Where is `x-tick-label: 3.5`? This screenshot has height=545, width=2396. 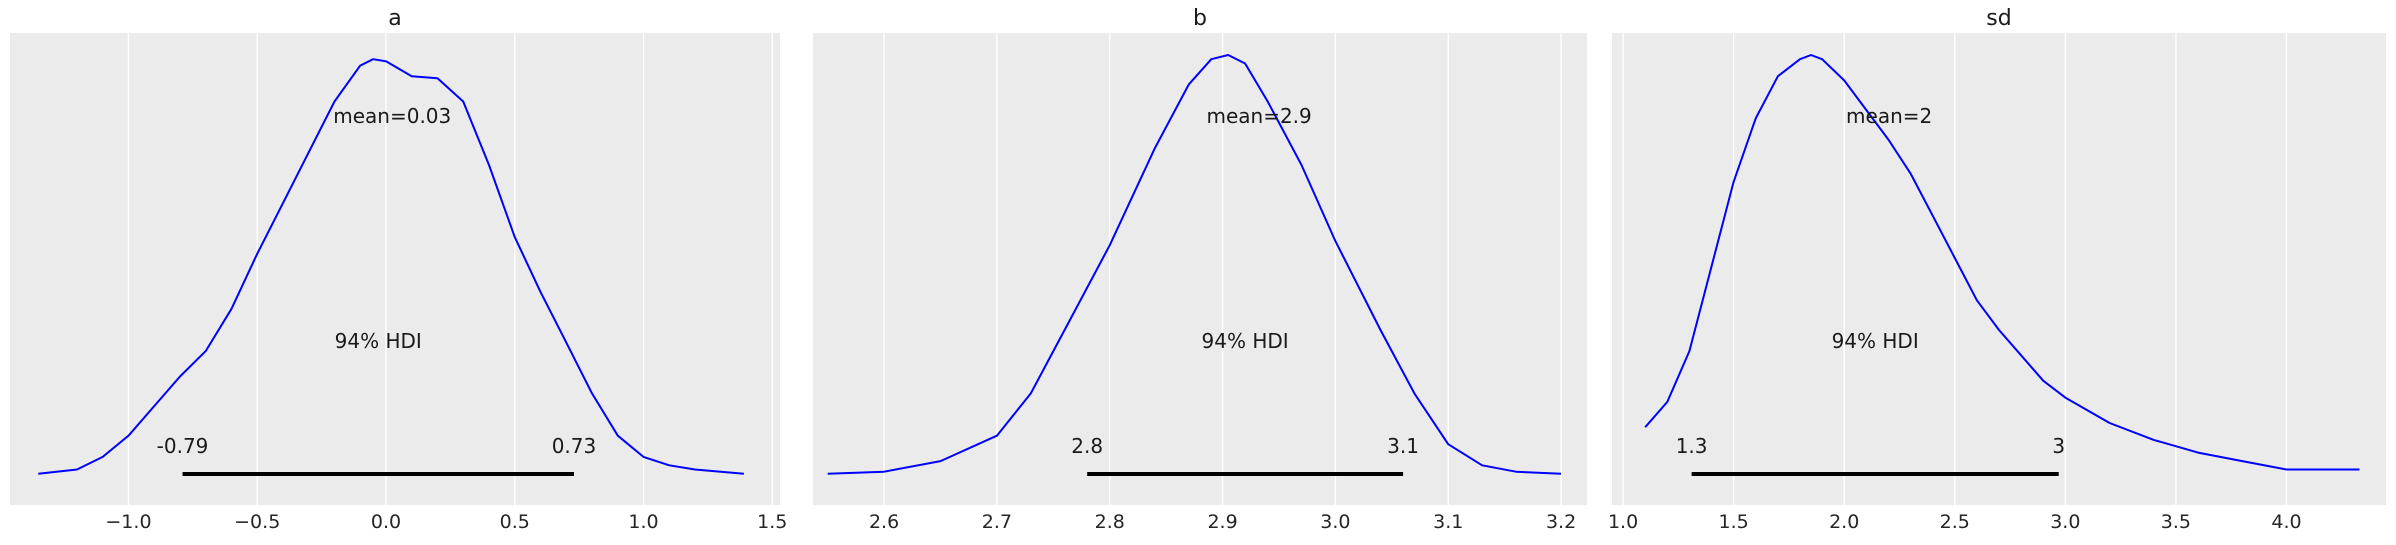
x-tick-label: 3.5 is located at coordinates (2176, 522).